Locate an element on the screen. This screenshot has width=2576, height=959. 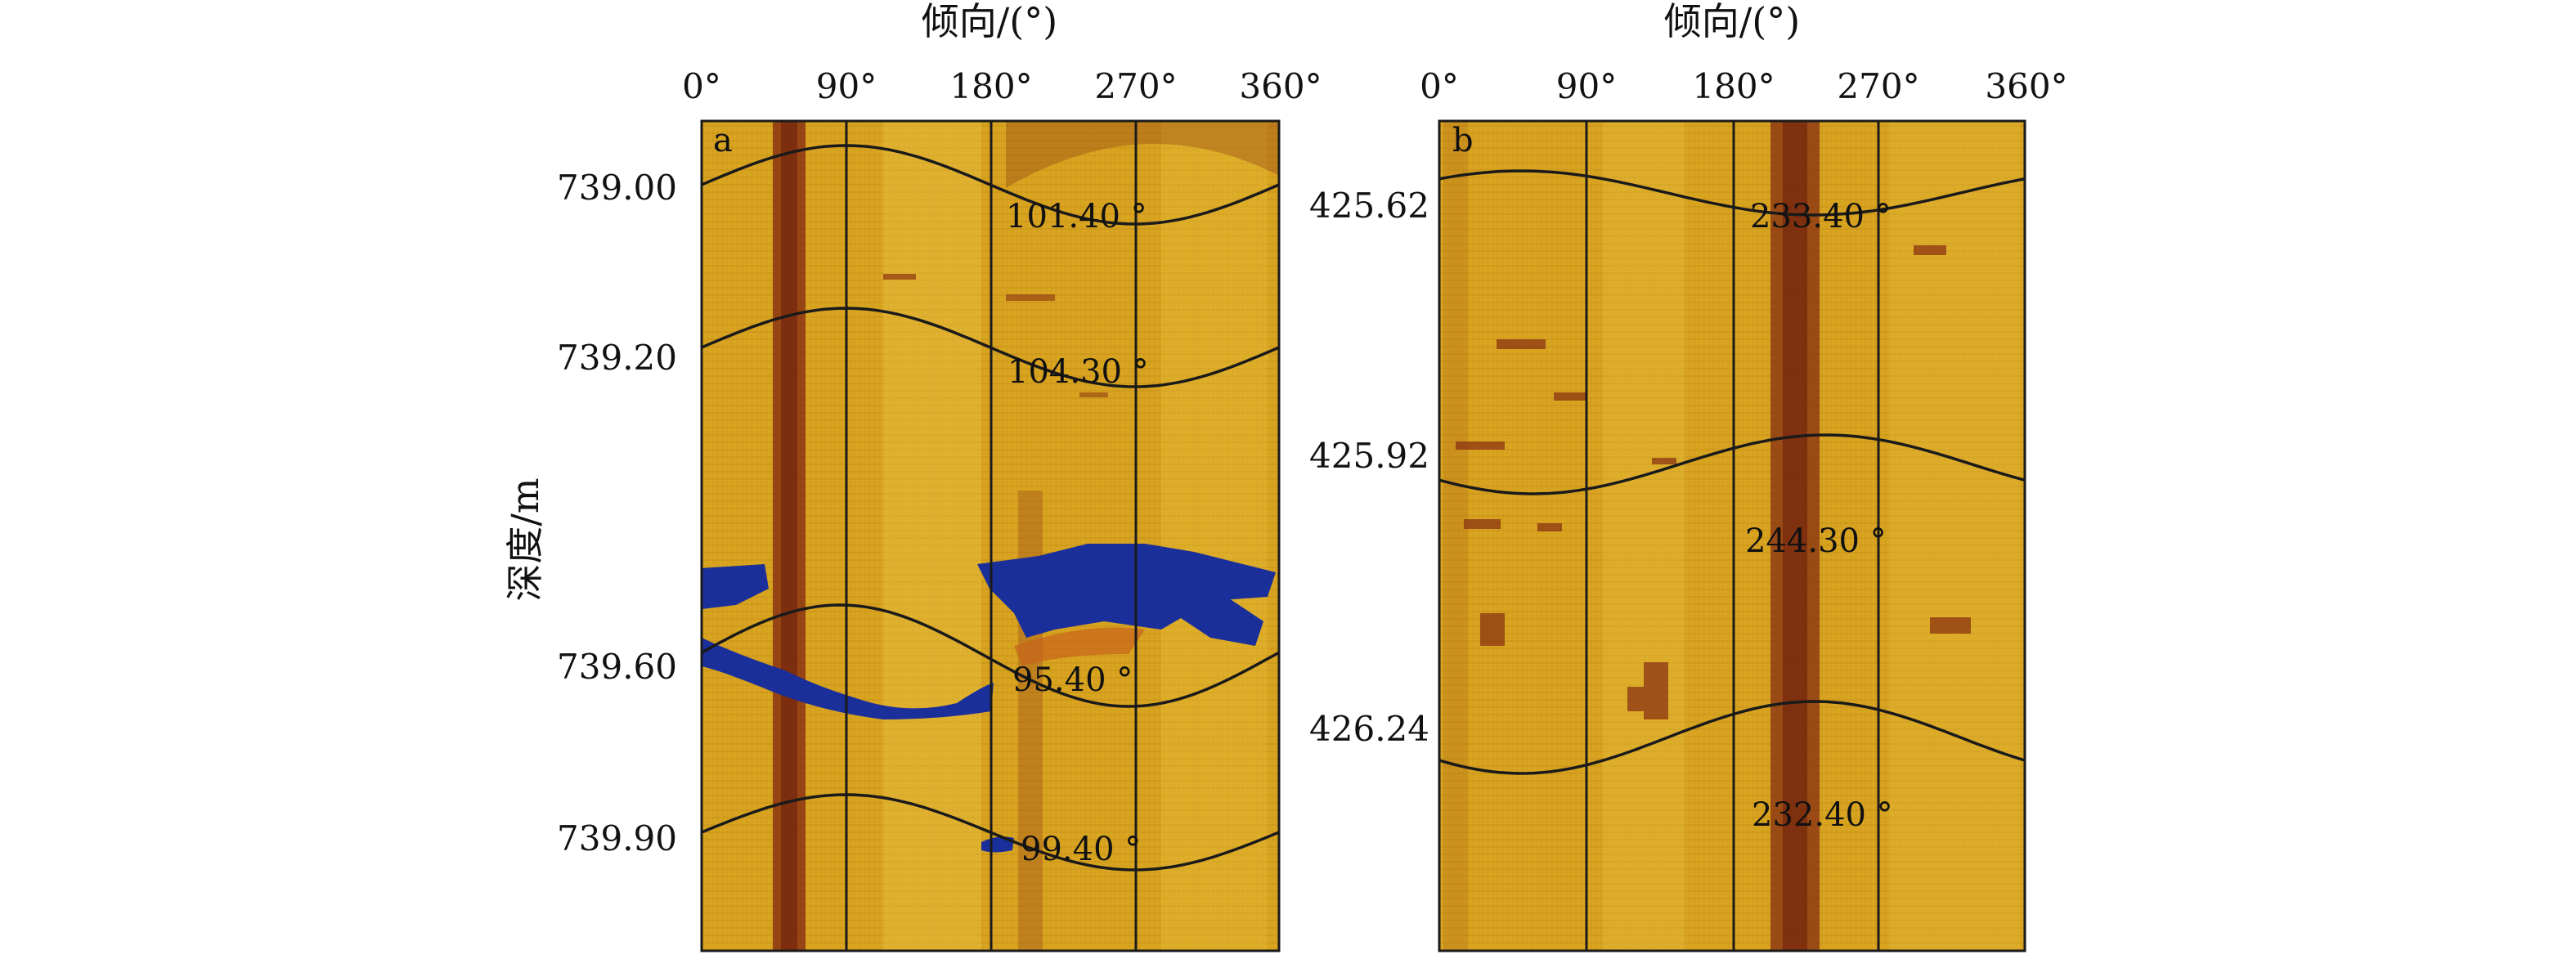
panel-b-dip-labels: 233.40 ° 244.30 ° 232.40 ° is located at coordinates (1819, 516).